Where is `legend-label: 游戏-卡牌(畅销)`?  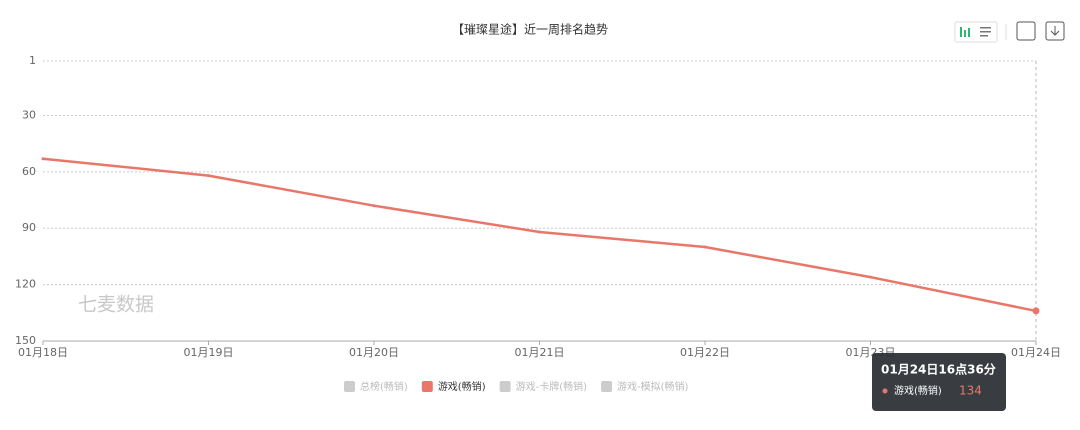 legend-label: 游戏-卡牌(畅销) is located at coordinates (552, 386).